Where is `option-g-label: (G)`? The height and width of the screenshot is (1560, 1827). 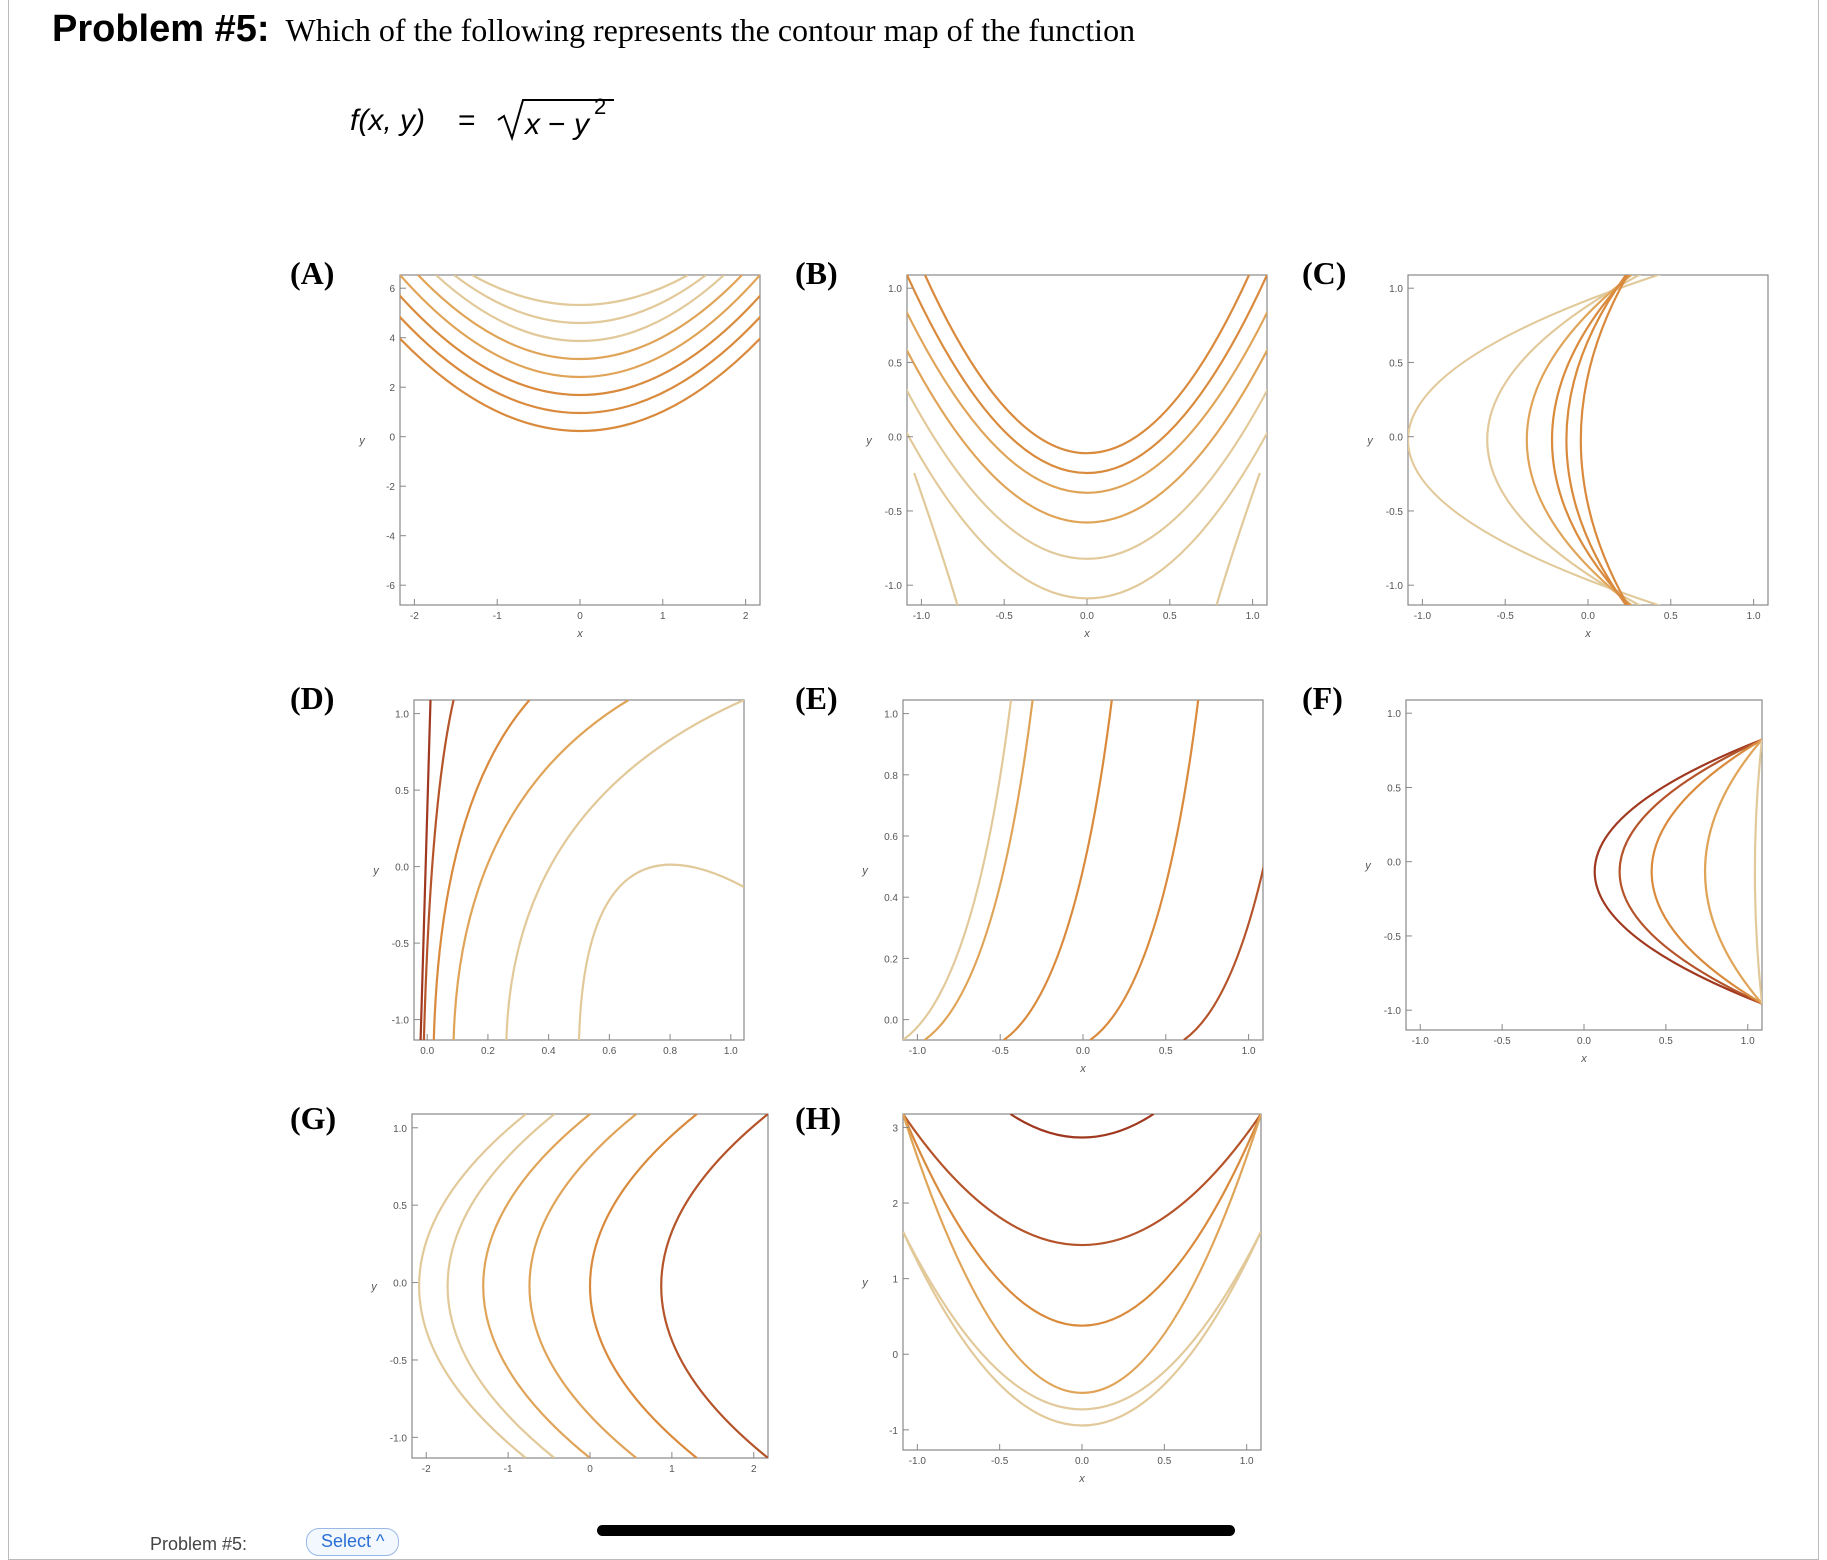
option-g-label: (G) is located at coordinates (313, 1118).